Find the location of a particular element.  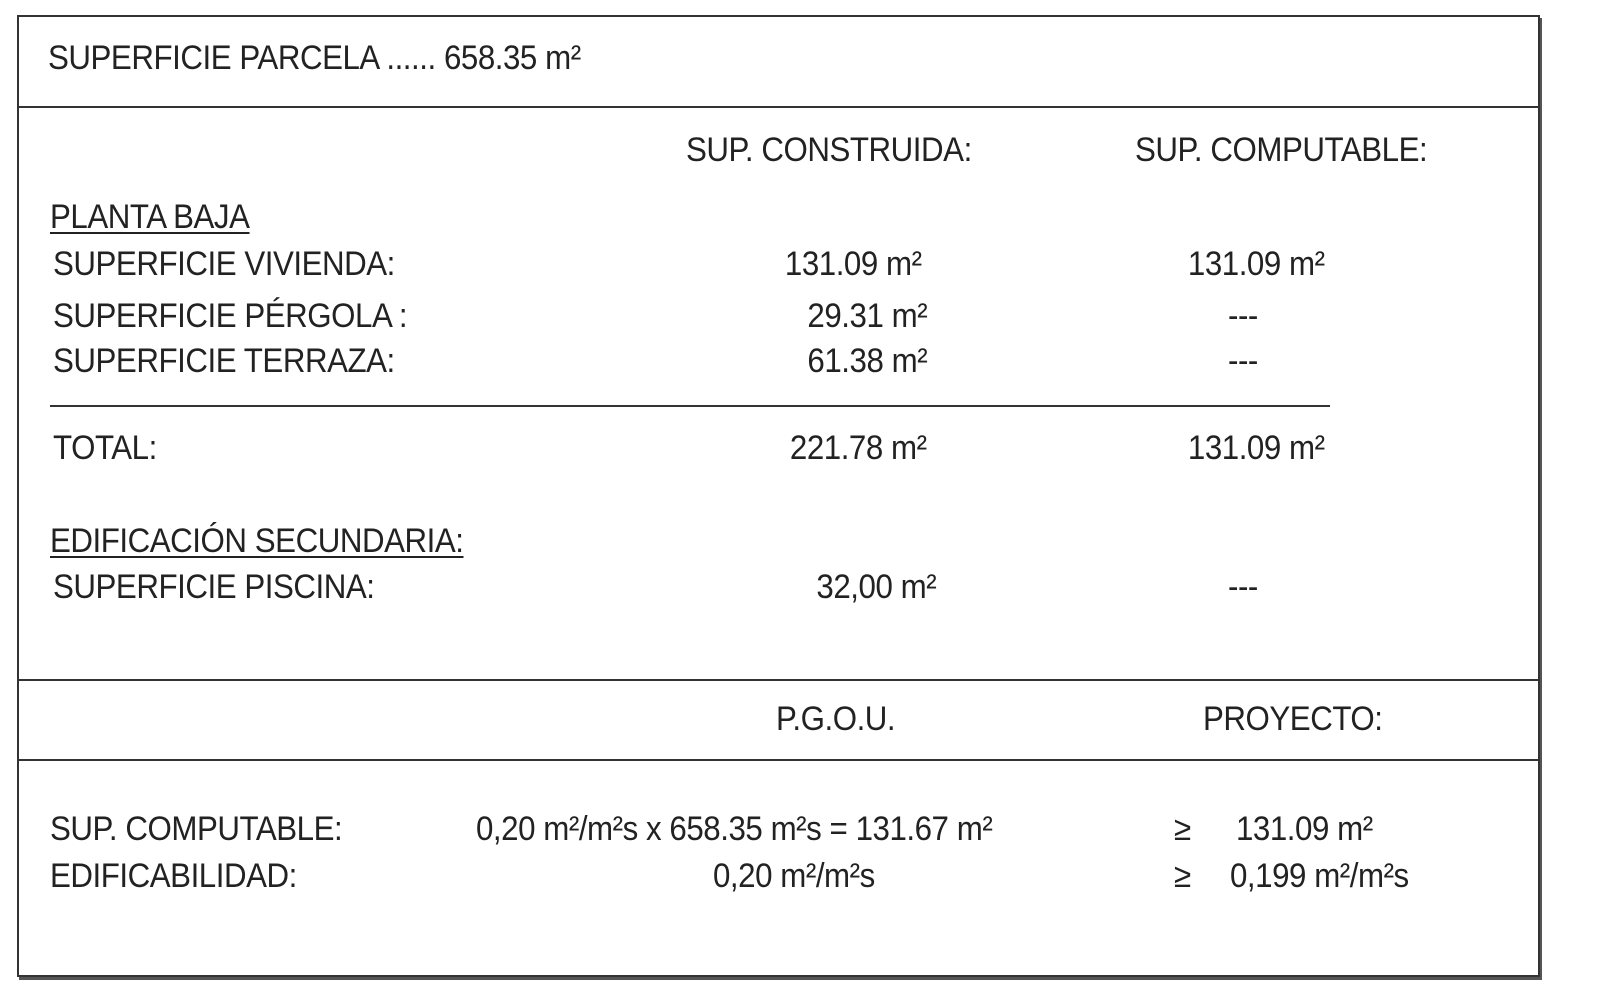

col-header-built: SUP. CONSTRUIDA: is located at coordinates (829, 150).